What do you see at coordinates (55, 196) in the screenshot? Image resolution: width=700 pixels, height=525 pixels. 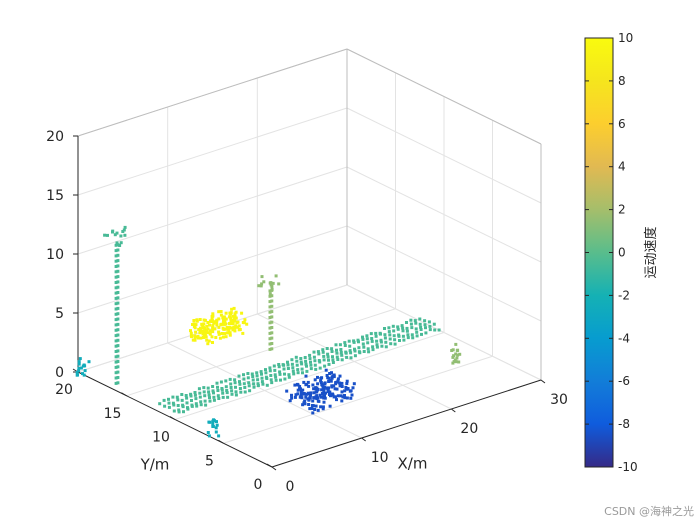 I see `z-tick-label: 15` at bounding box center [55, 196].